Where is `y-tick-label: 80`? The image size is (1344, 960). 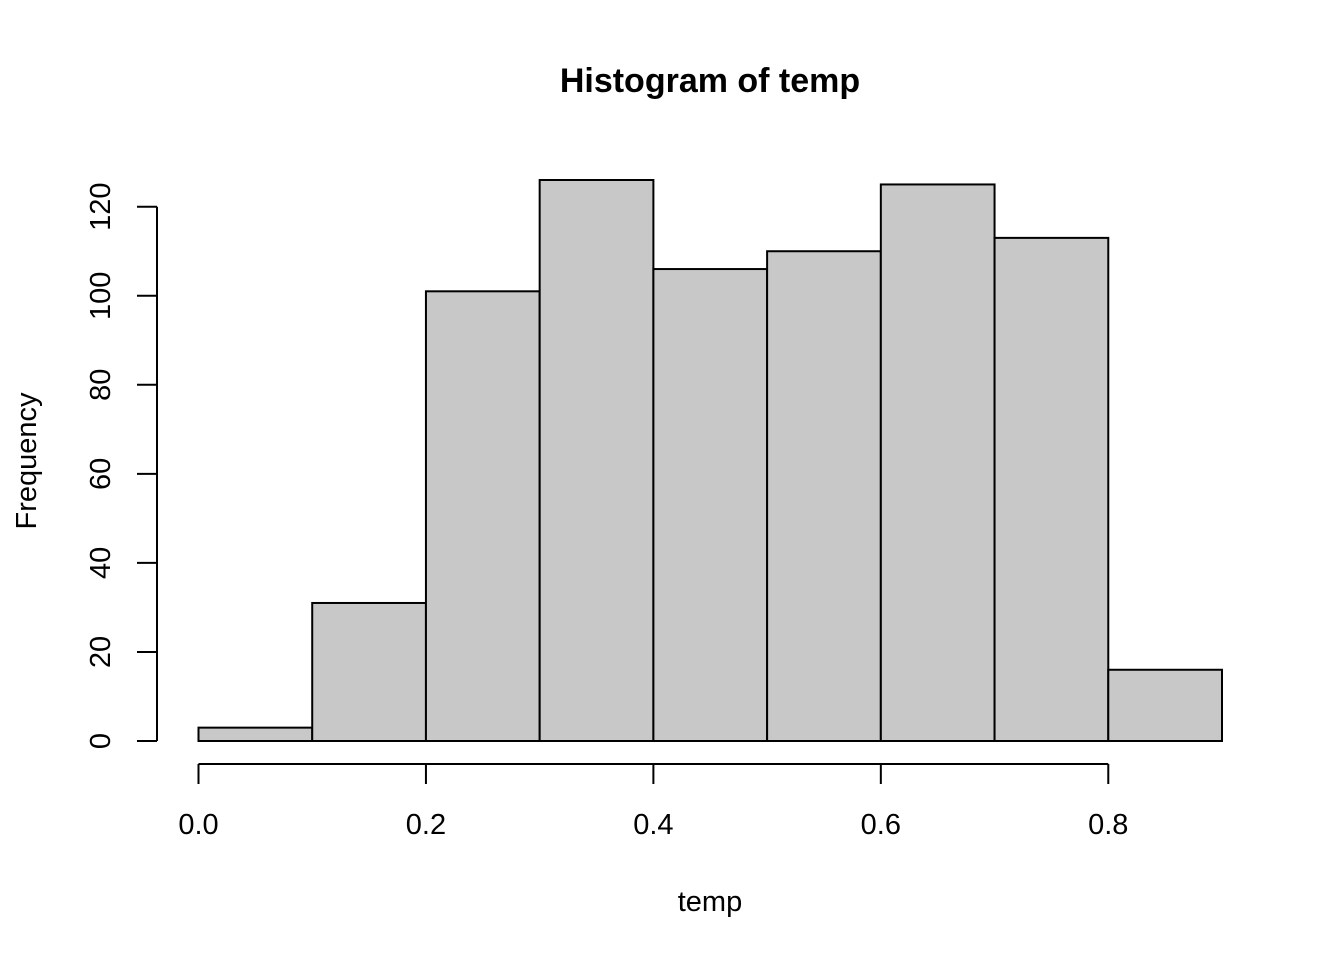 y-tick-label: 80 is located at coordinates (101, 385).